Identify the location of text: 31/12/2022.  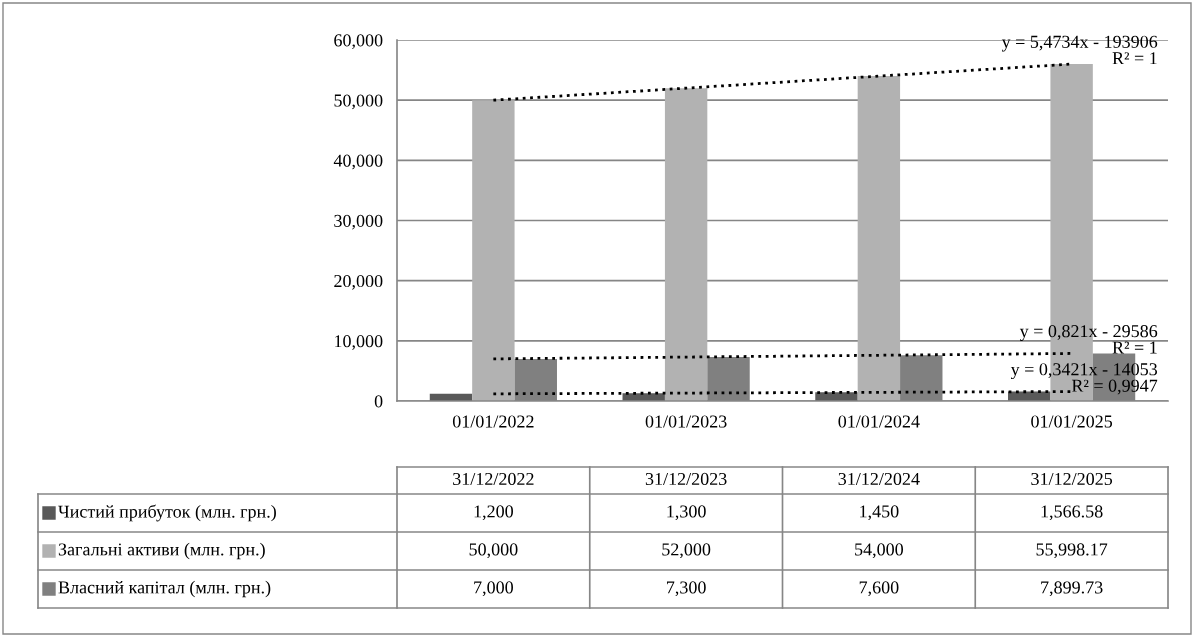
(493, 479).